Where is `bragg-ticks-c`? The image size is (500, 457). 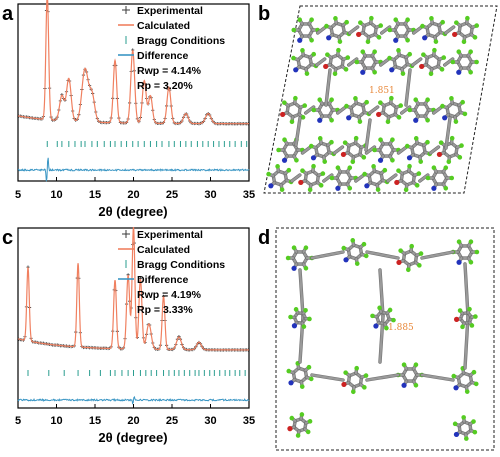 bragg-ticks-c is located at coordinates (136, 373).